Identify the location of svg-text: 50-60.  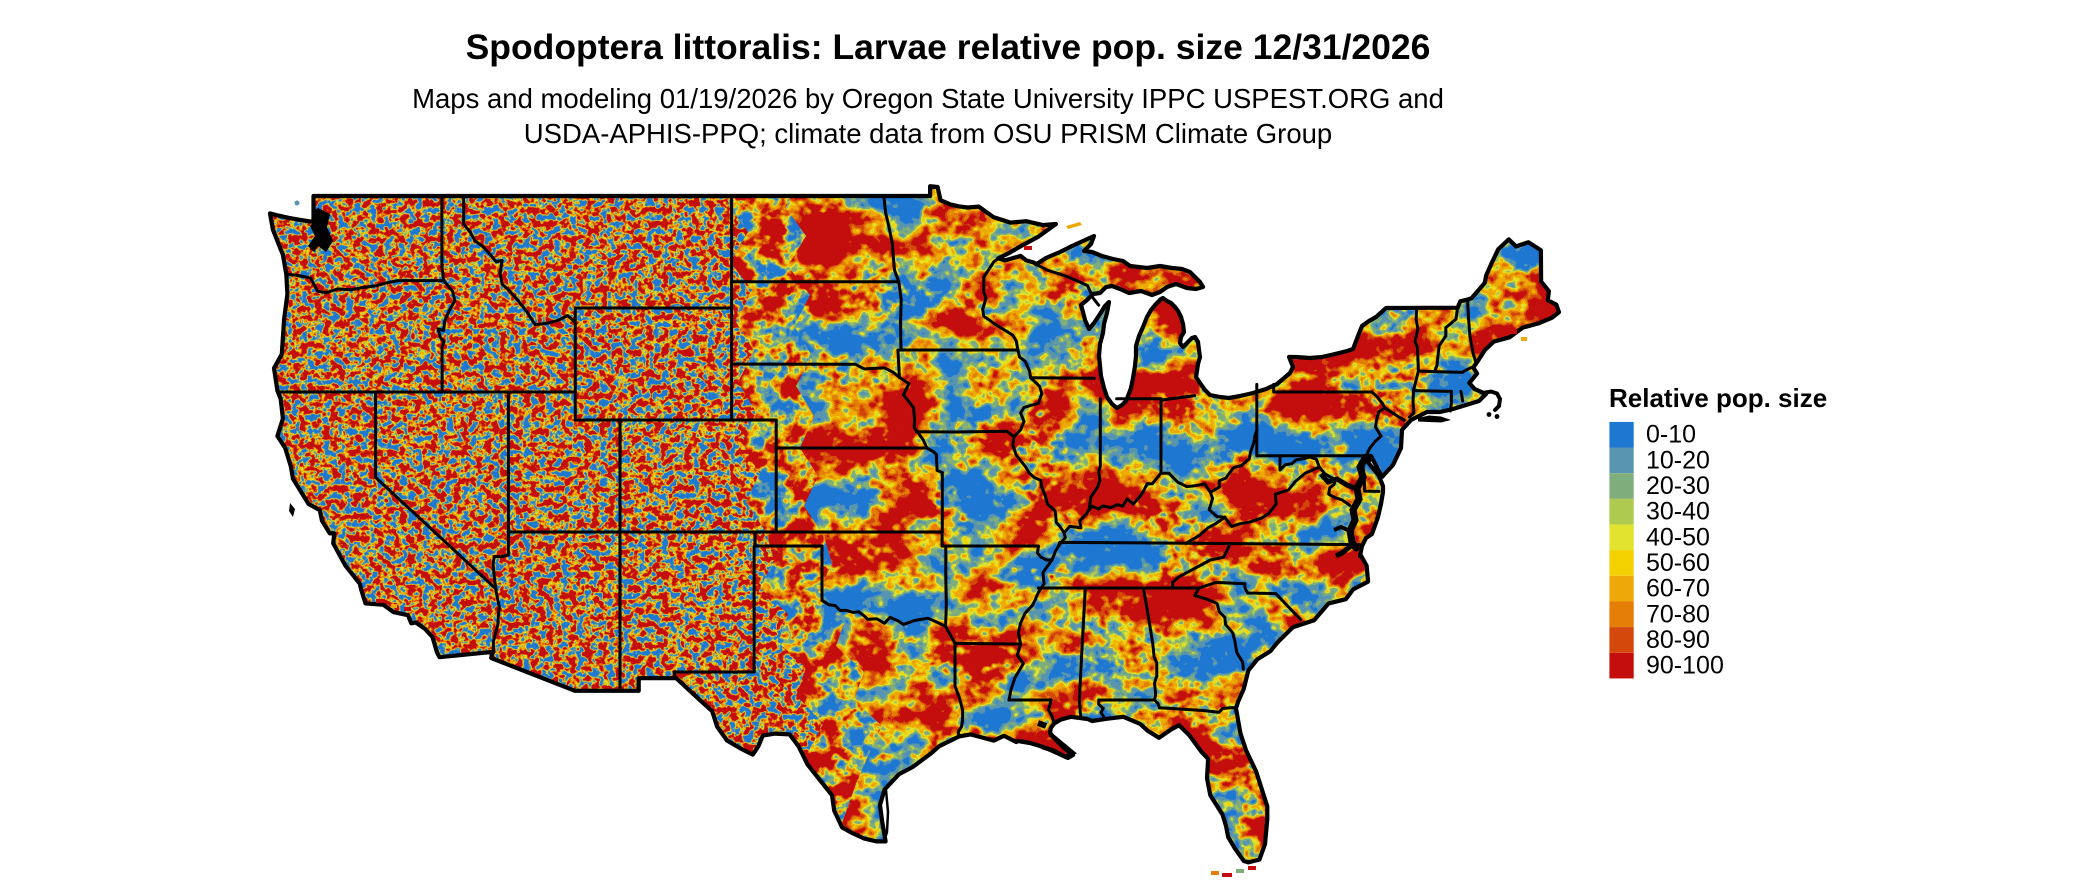
(1678, 563).